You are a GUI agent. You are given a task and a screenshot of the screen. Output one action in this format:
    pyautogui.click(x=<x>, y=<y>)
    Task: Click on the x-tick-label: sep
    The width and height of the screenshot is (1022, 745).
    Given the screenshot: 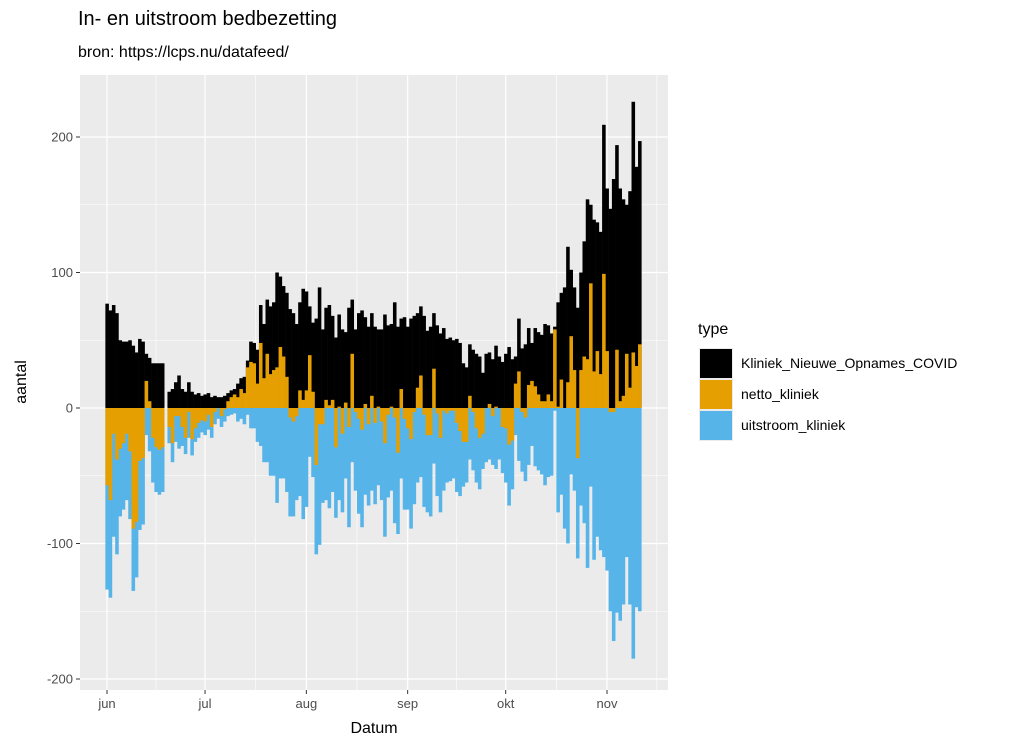 What is the action you would take?
    pyautogui.click(x=407, y=703)
    